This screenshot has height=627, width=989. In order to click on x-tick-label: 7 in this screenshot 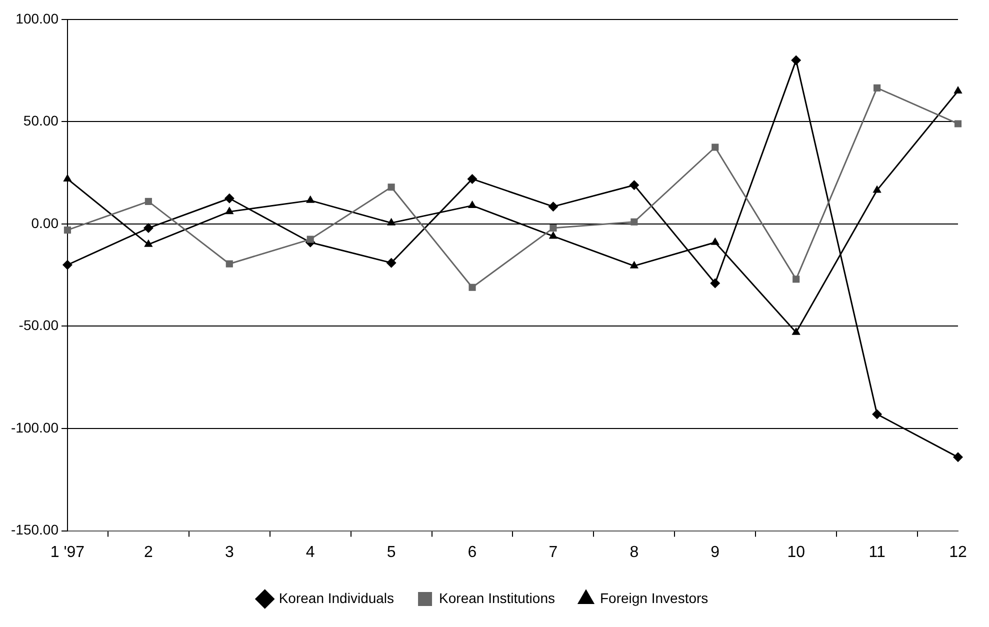, I will do `click(553, 552)`.